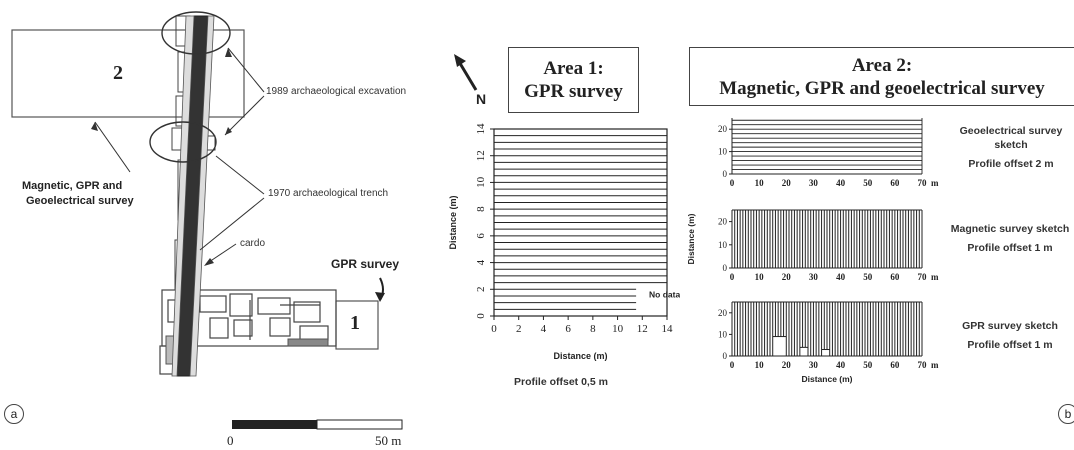 The height and width of the screenshot is (450, 1074). What do you see at coordinates (691, 238) in the screenshot?
I see `sketch-ylabel: Distance (m)` at bounding box center [691, 238].